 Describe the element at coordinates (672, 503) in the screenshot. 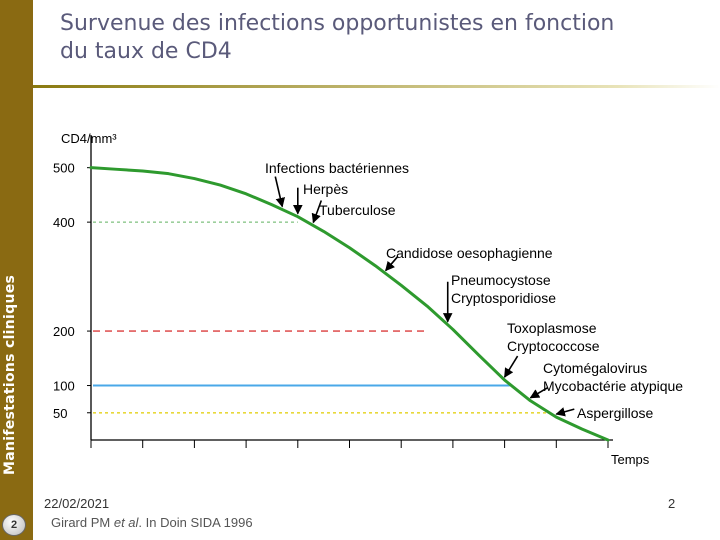

I see `footer-page-number: 2` at that location.